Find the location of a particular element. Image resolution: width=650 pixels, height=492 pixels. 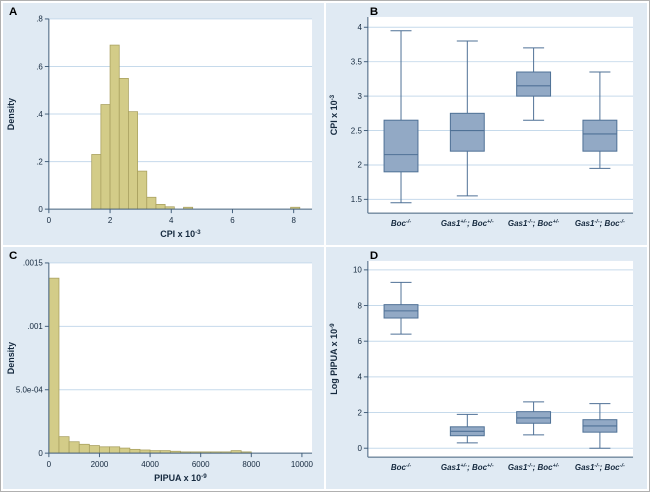

y-axis-title: CPI x 10-3 is located at coordinates (334, 114).